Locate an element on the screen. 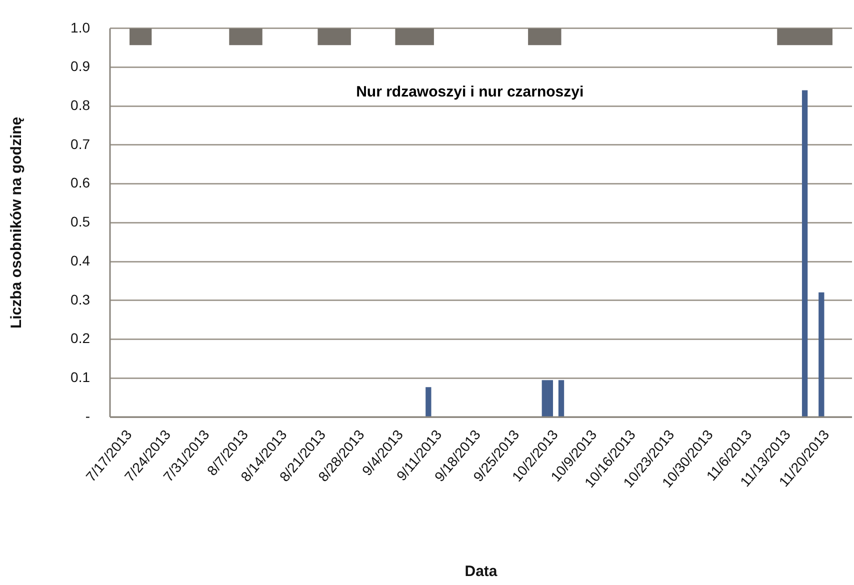 The width and height of the screenshot is (854, 585). text: Nur rdzawoszyi i nur czarnoszyi is located at coordinates (470, 92).